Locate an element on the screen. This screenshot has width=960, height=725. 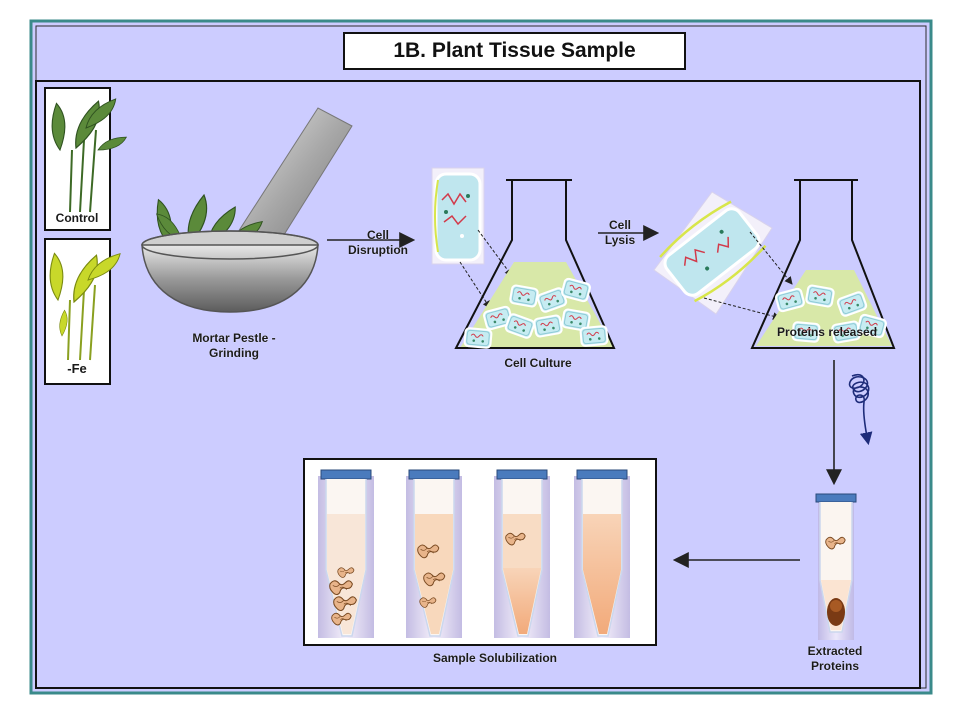
control-plant-icon is located at coordinates (85, 152).